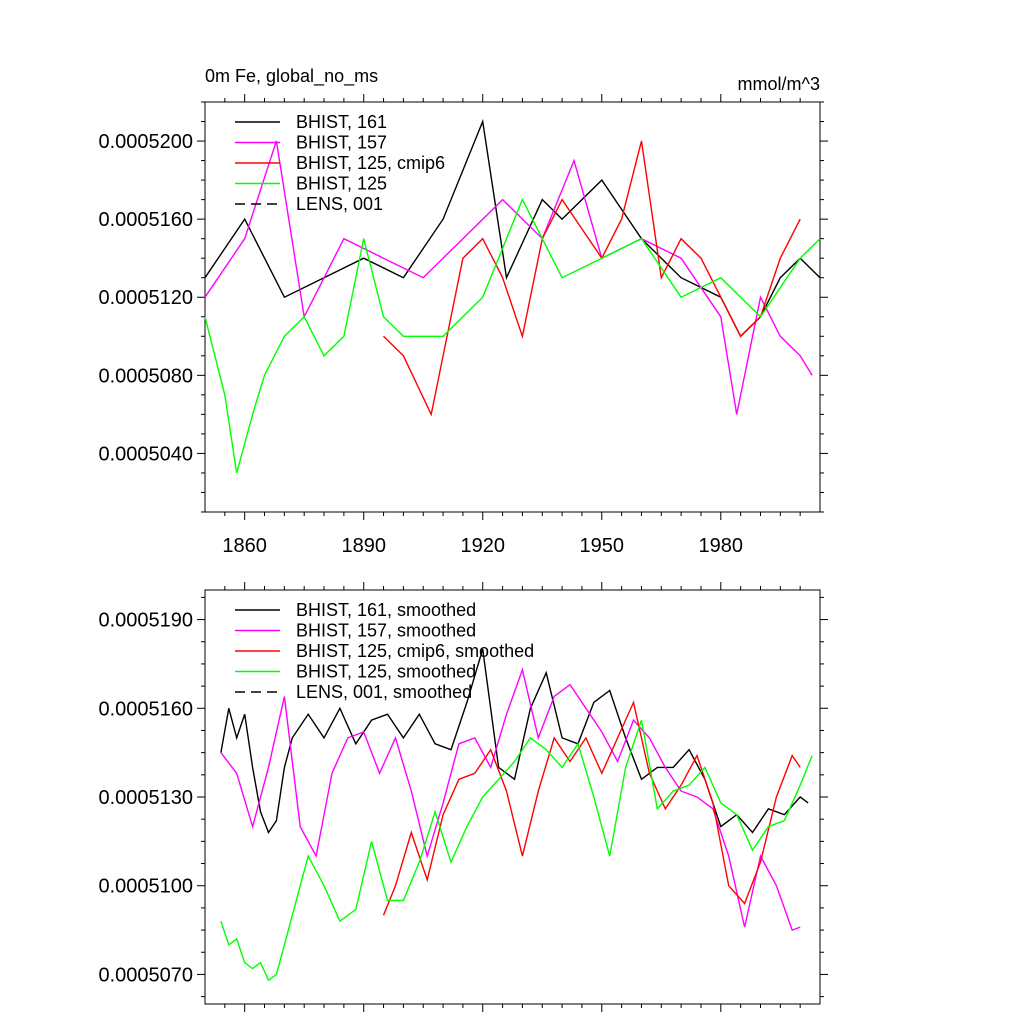 The height and width of the screenshot is (1024, 1024). I want to click on legend-label: LENS, 001, smoothed, so click(384, 692).